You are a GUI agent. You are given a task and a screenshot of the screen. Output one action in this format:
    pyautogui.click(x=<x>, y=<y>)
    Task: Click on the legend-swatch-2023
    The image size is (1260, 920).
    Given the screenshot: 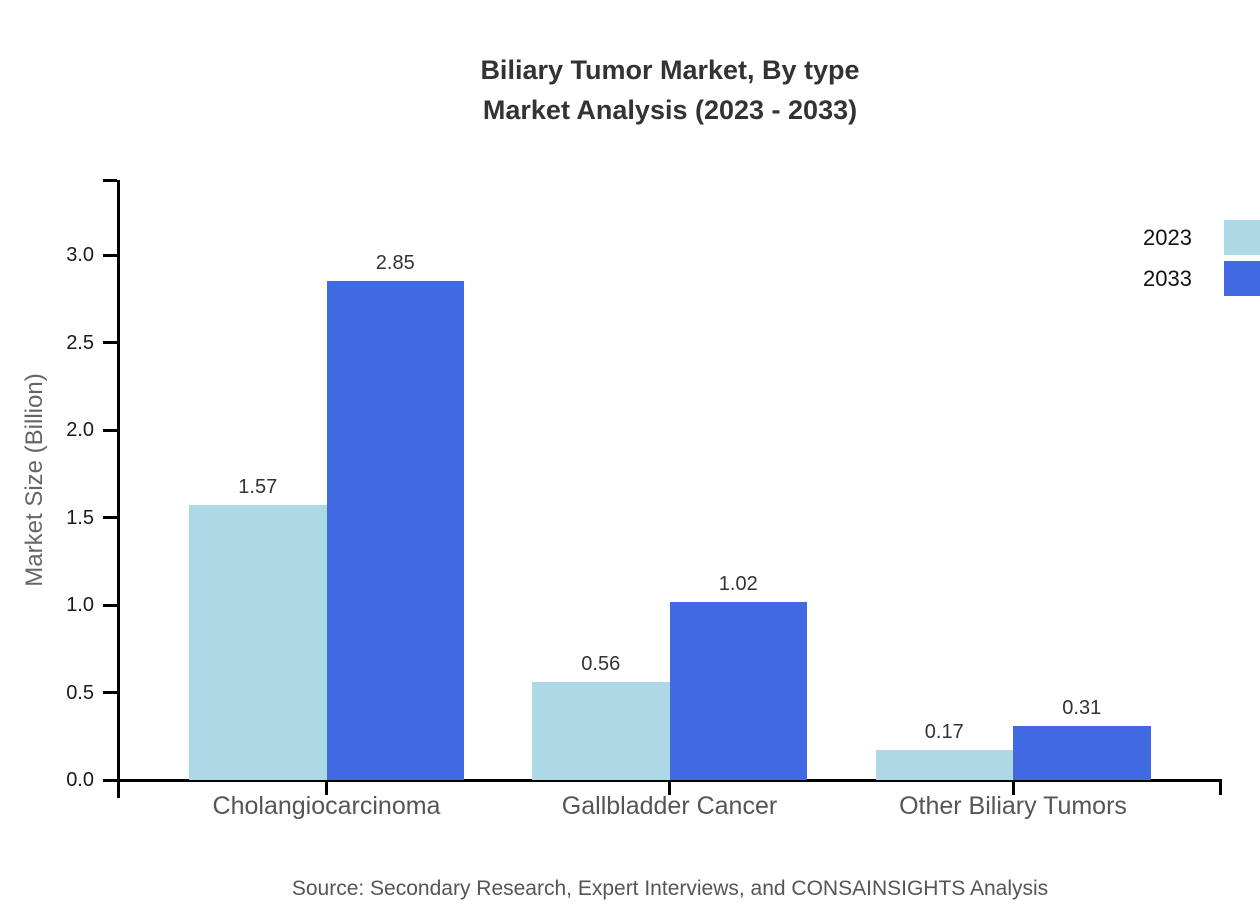 What is the action you would take?
    pyautogui.click(x=1242, y=237)
    